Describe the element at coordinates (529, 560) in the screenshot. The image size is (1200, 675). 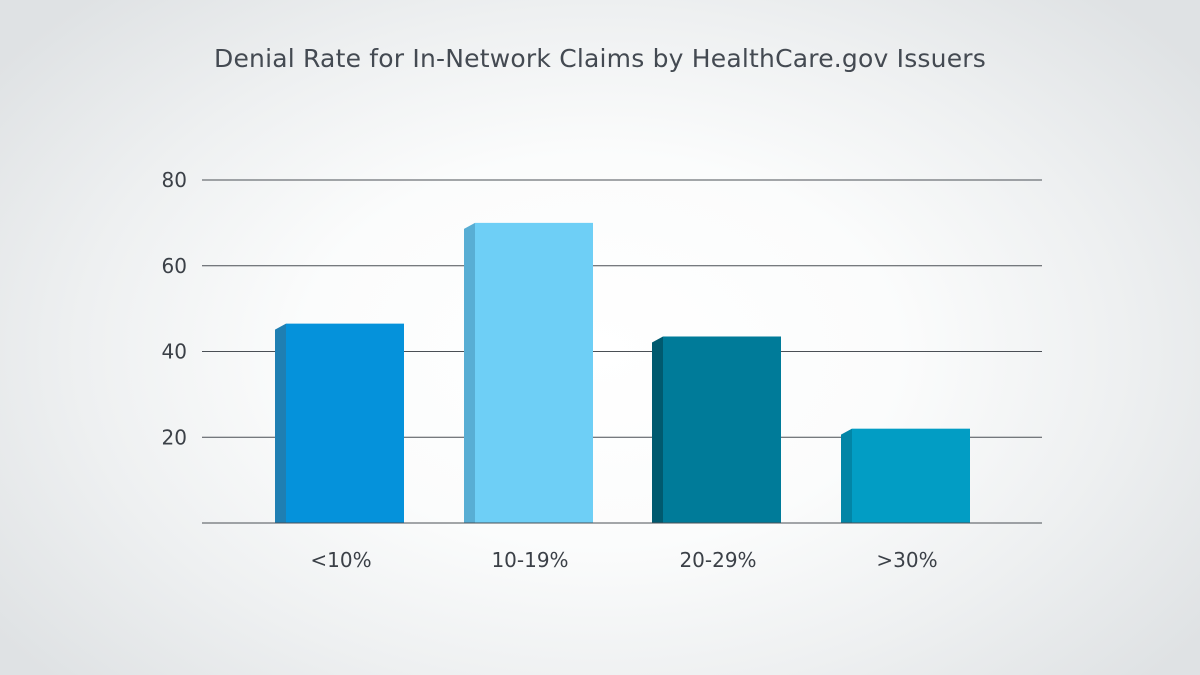
I see `x-category-label: 10-19%` at that location.